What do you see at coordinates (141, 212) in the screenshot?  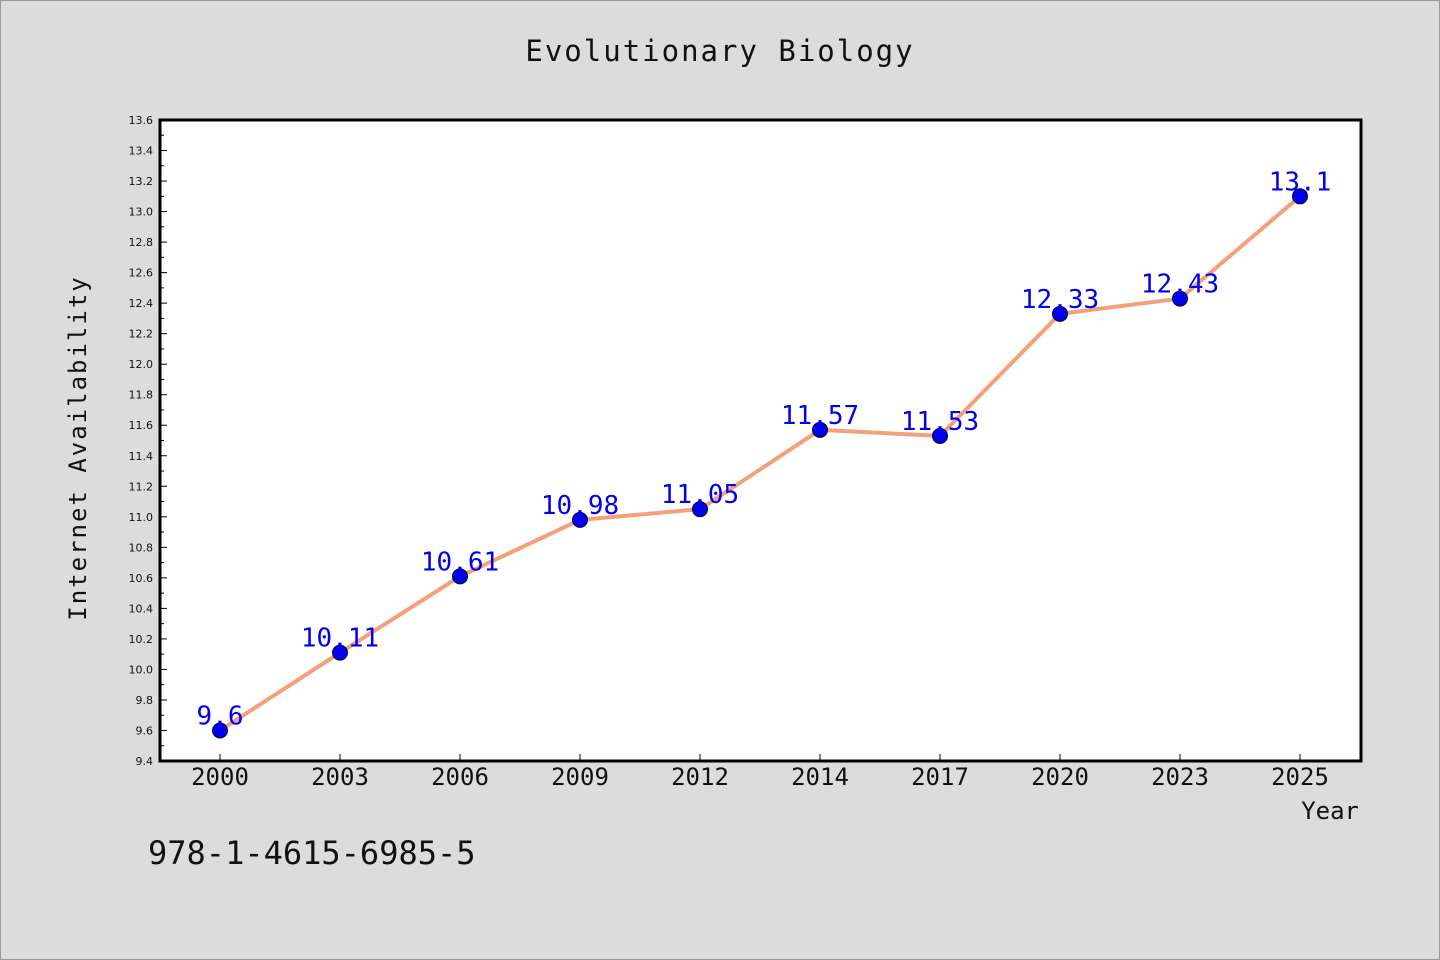 I see `y-tick-label: 13.0` at bounding box center [141, 212].